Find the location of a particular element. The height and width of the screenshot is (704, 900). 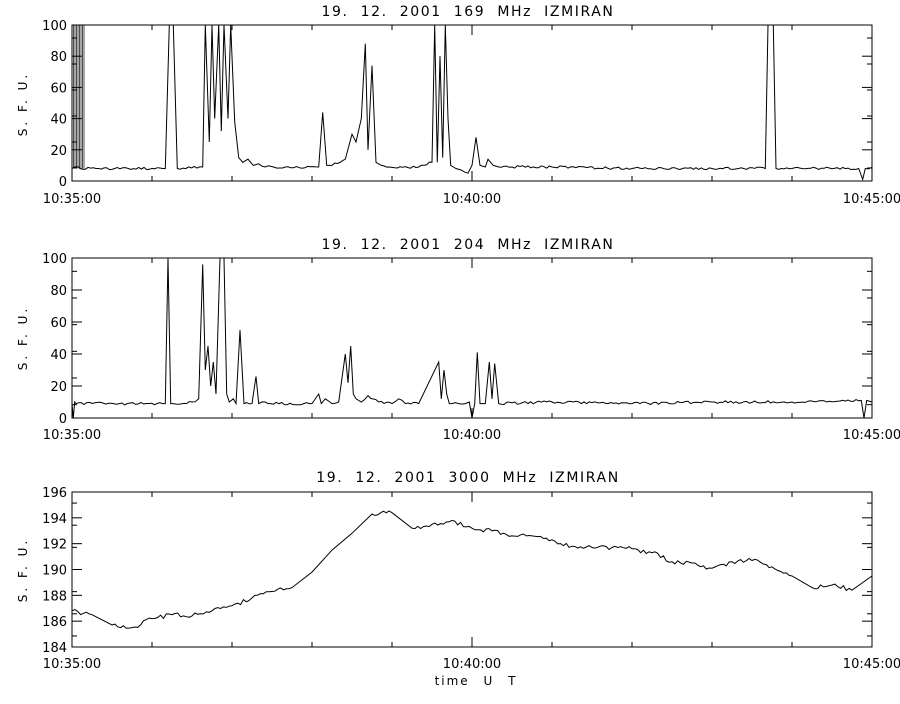

y-tick-label: 192 is located at coordinates (54, 545).